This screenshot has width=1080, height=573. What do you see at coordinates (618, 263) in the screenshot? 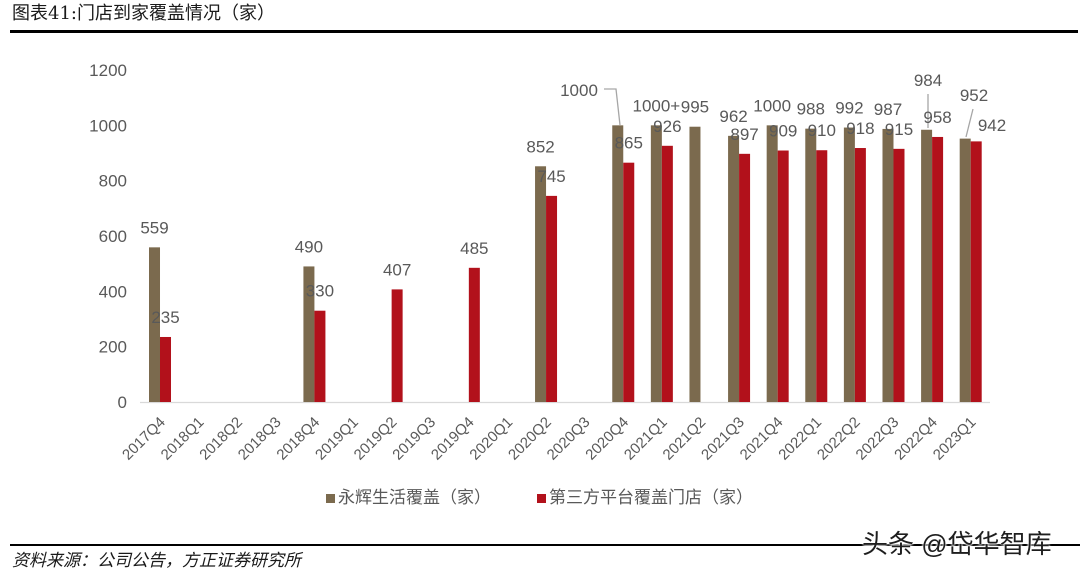
I see `bar-yonghui-life-2020q4` at bounding box center [618, 263].